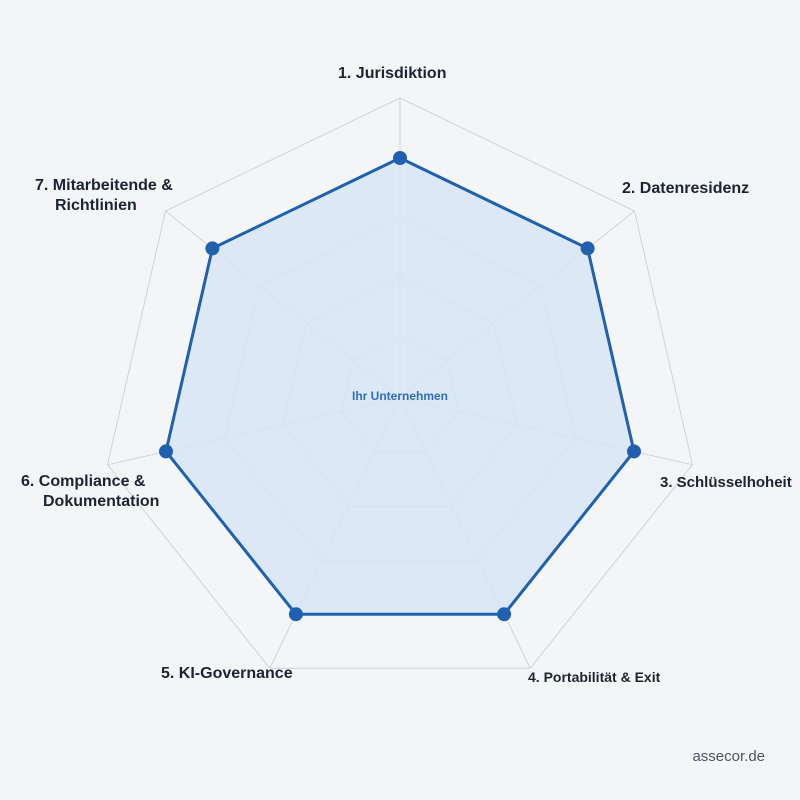  I want to click on axis-label-line: 5. KI-Governance, so click(227, 673).